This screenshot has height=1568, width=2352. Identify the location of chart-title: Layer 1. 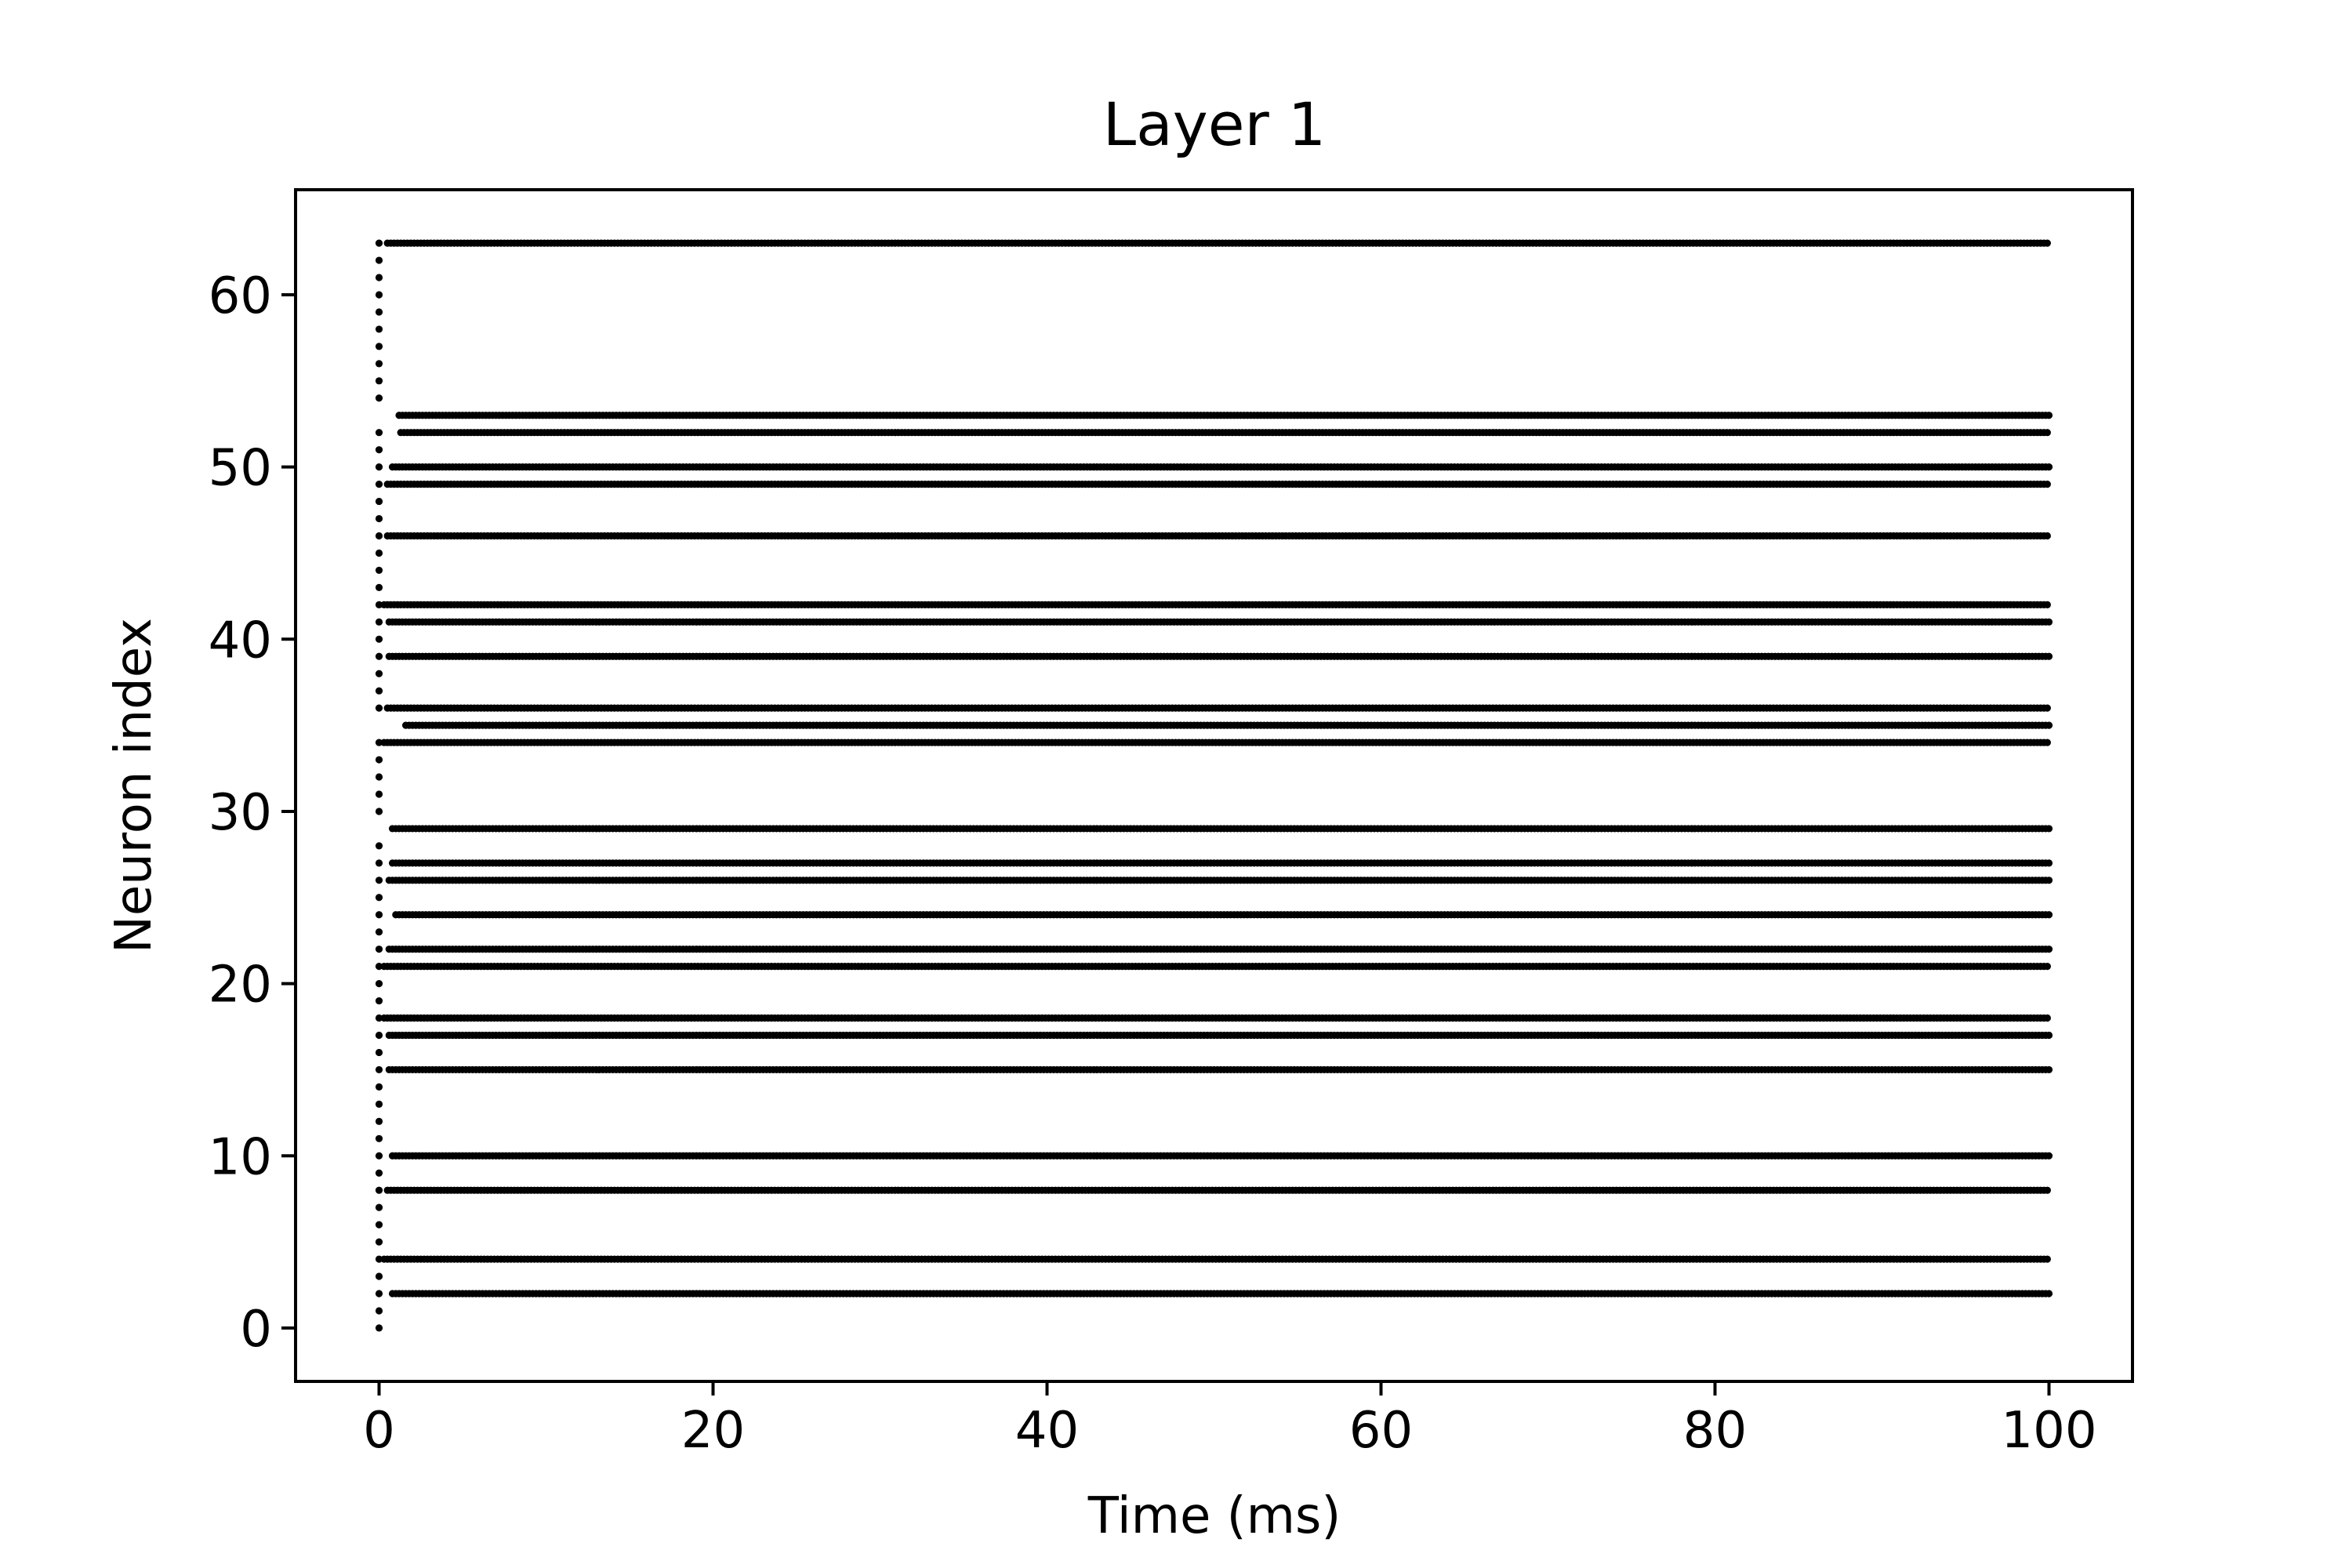
(1214, 124).